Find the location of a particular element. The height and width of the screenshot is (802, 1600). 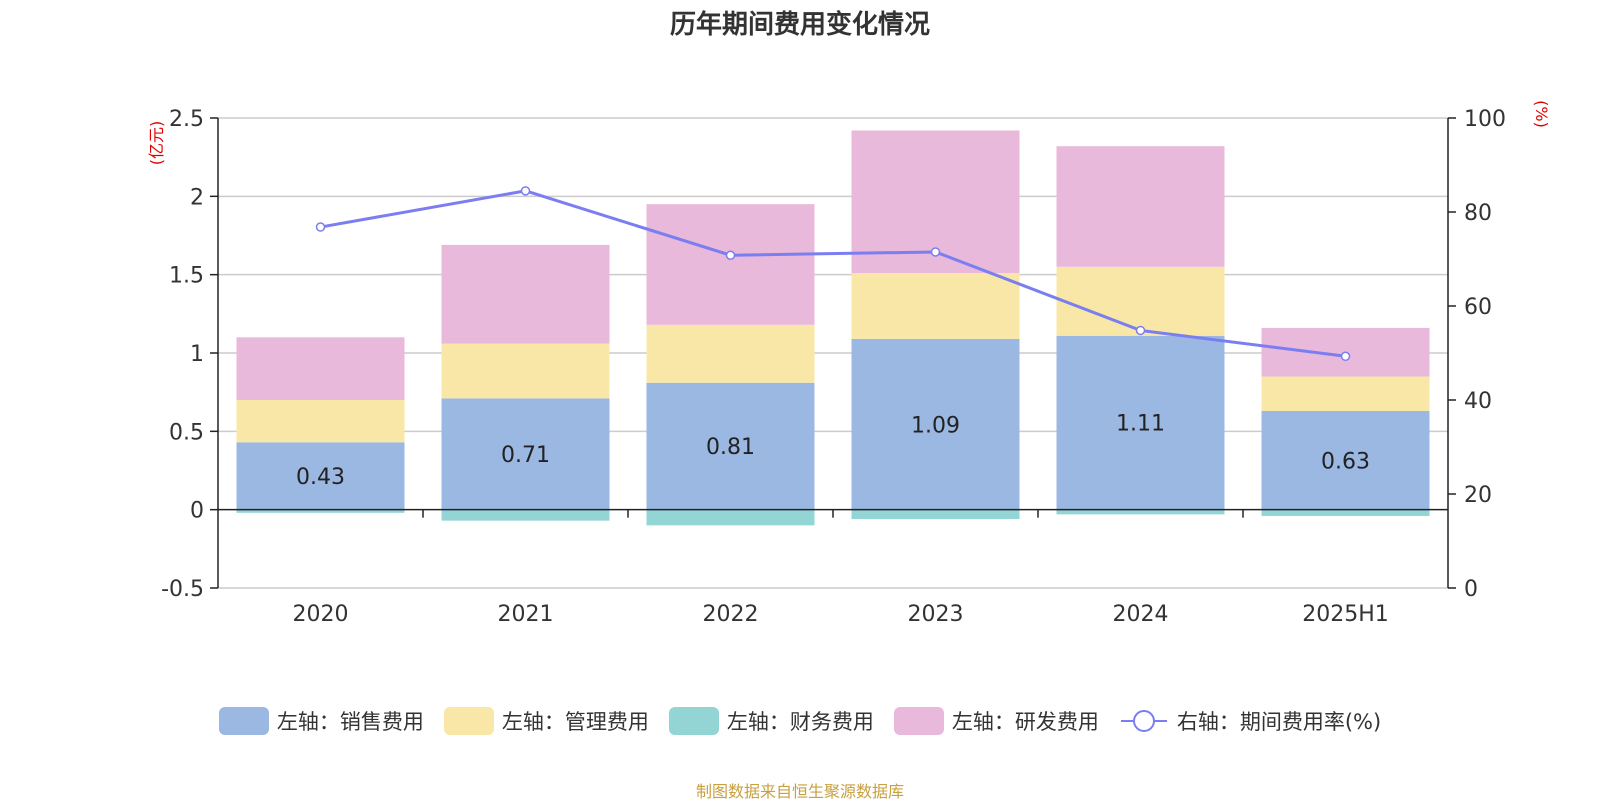

left-axis-tick-label: -0.5 is located at coordinates (182, 589).